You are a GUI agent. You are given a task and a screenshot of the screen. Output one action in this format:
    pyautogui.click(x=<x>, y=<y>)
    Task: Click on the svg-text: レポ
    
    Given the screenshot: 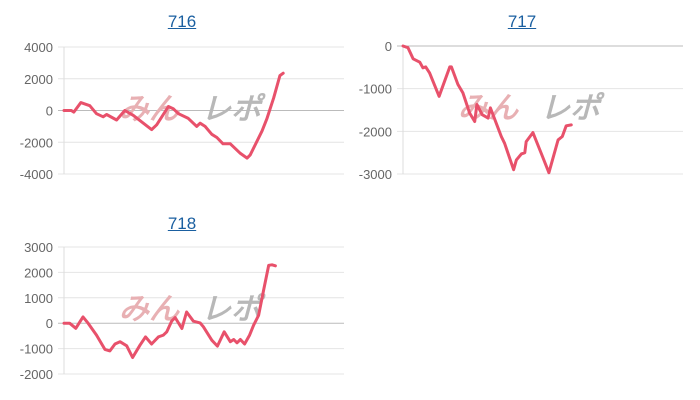 What is the action you would take?
    pyautogui.click(x=572, y=108)
    